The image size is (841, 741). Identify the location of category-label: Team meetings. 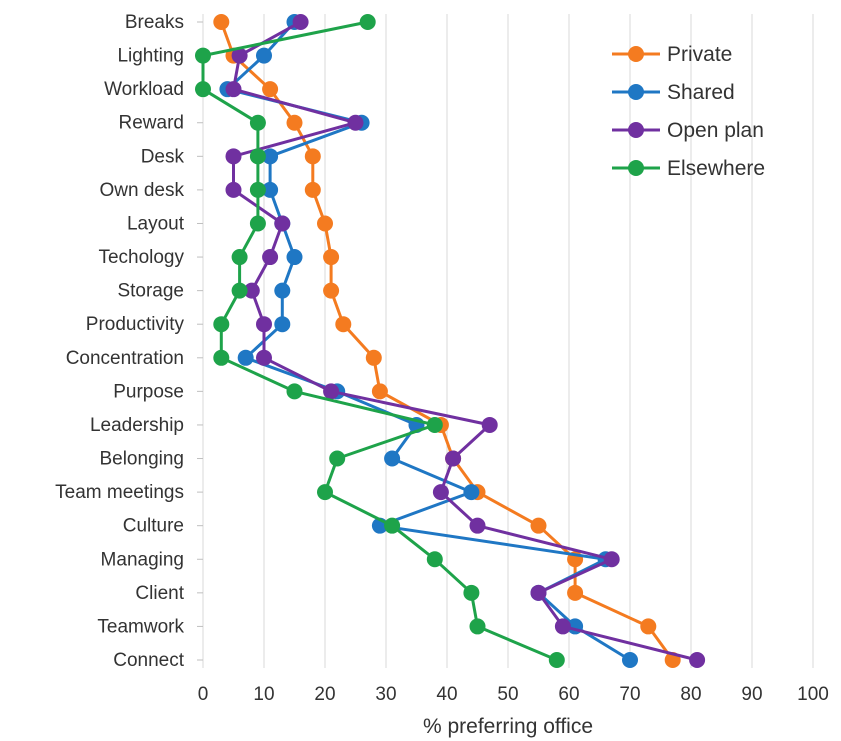
(119, 492).